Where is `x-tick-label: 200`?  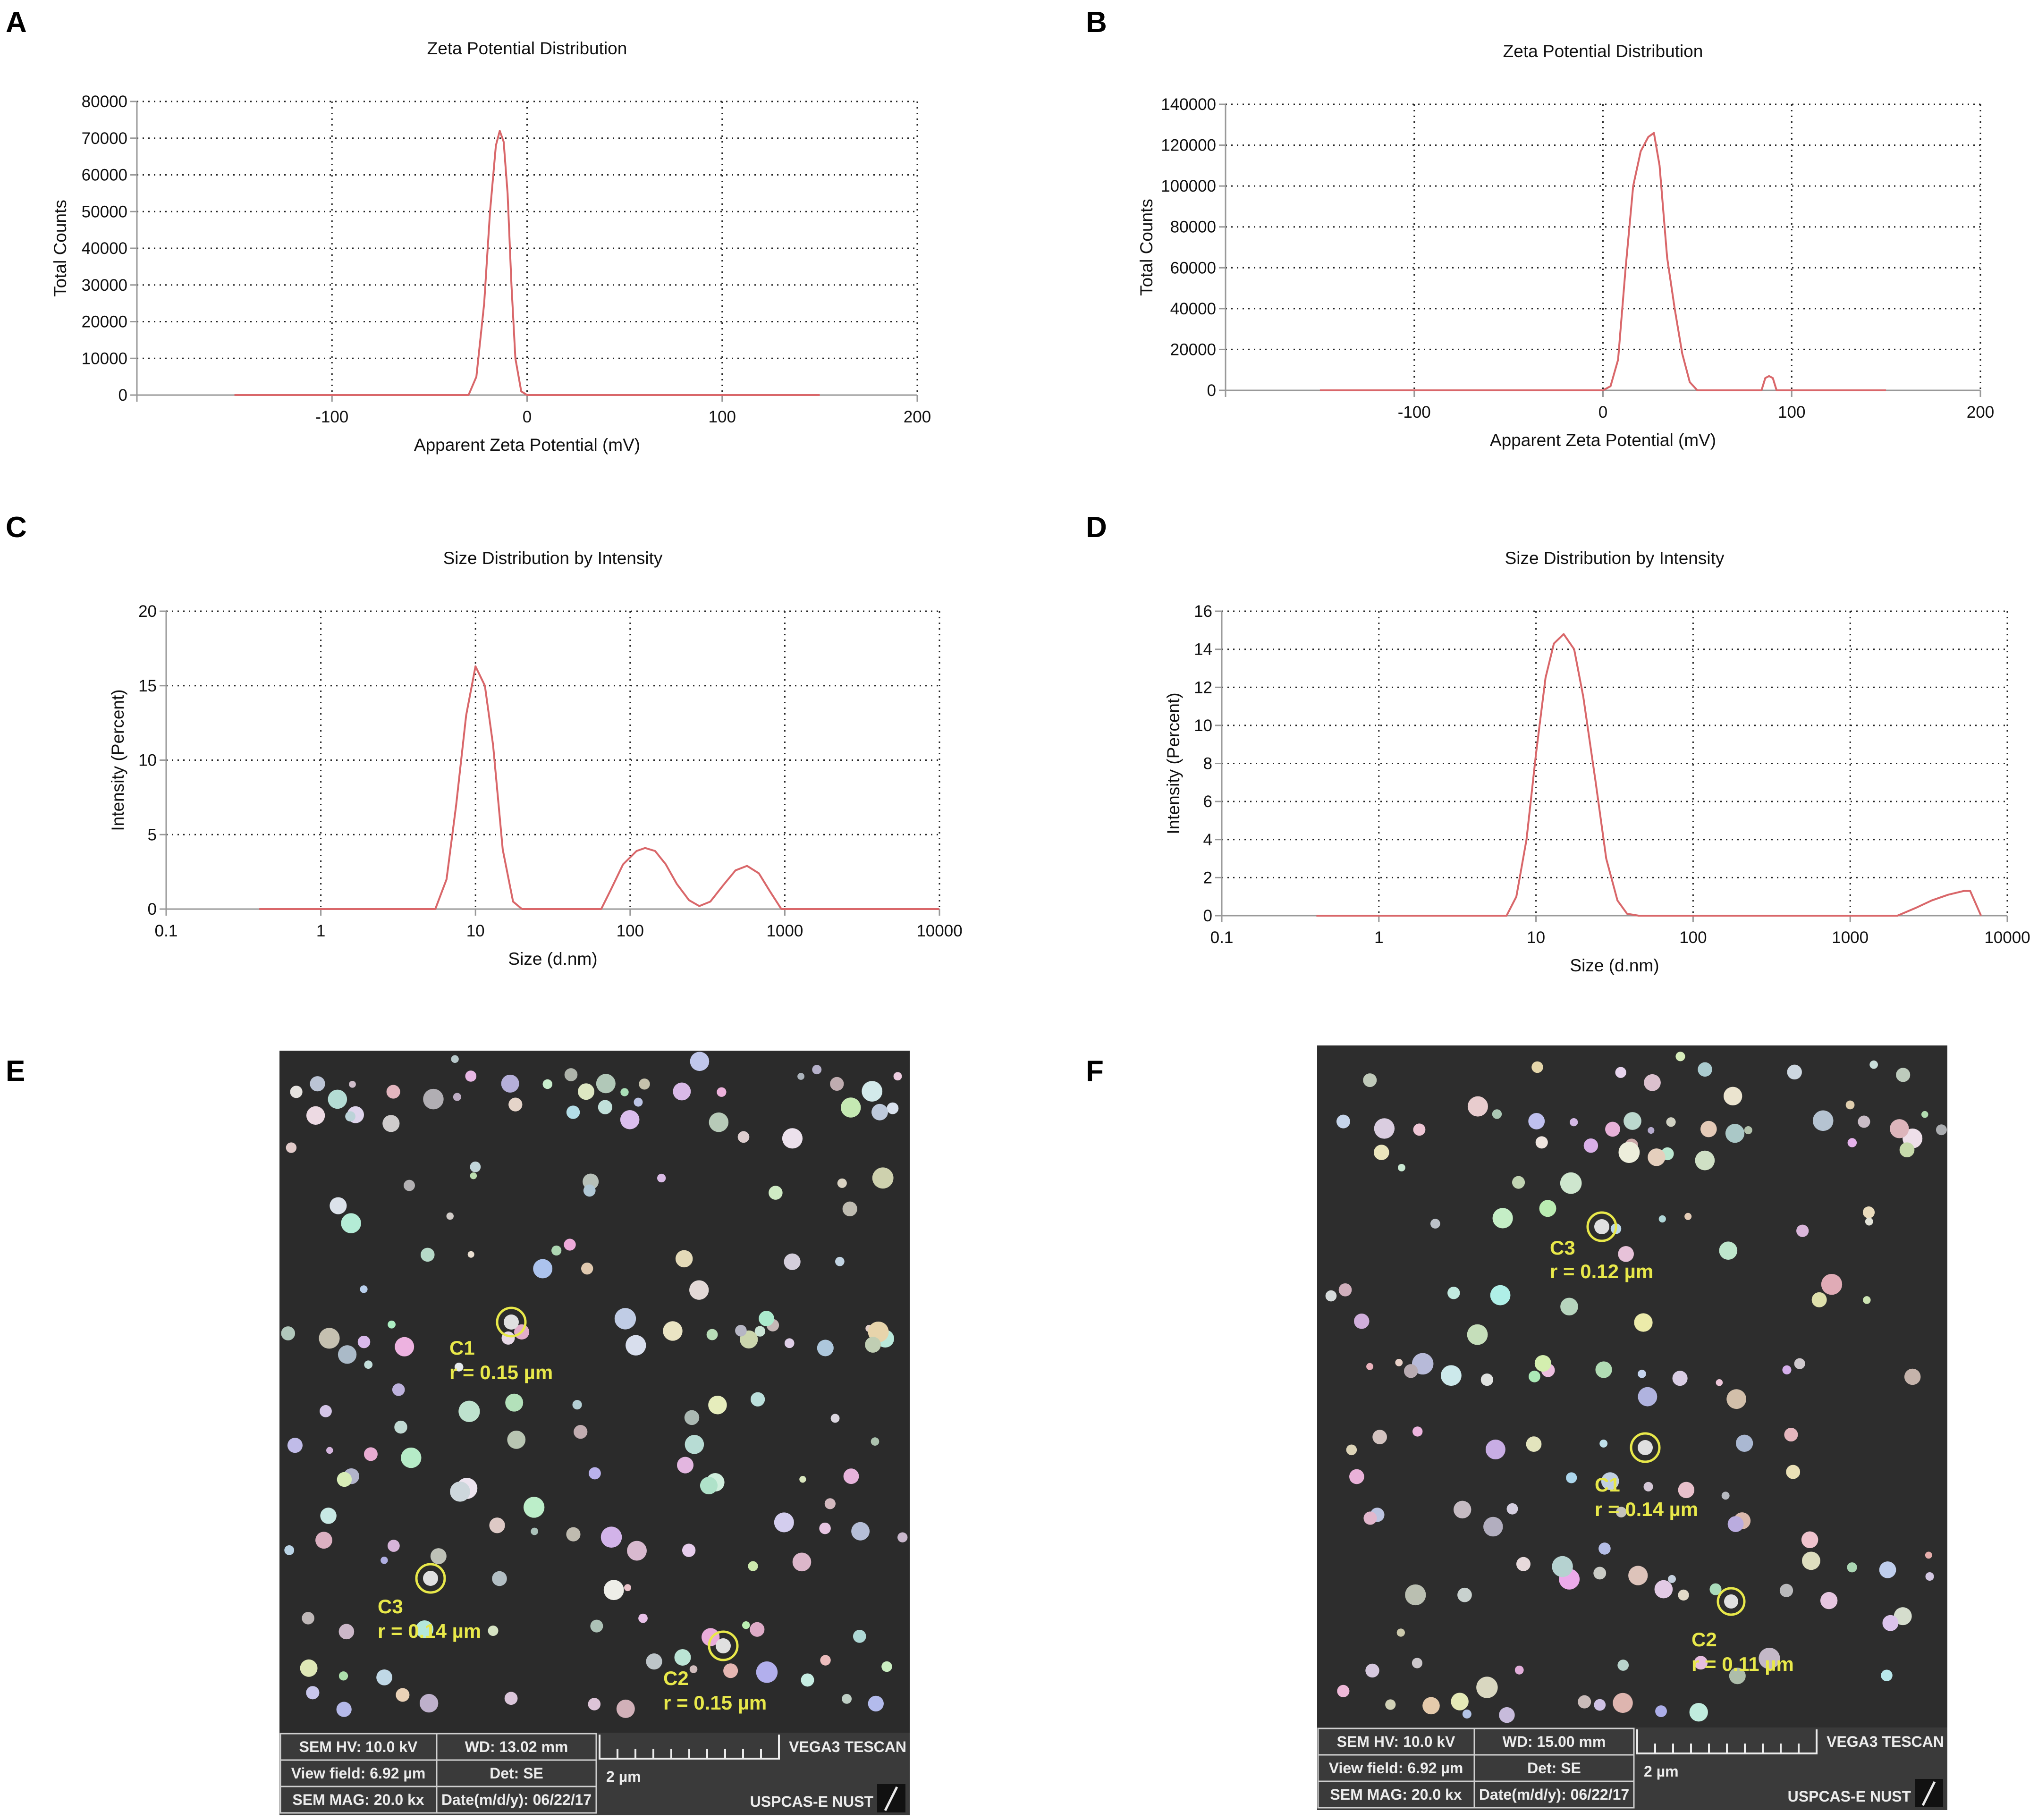
x-tick-label: 200 is located at coordinates (1980, 412).